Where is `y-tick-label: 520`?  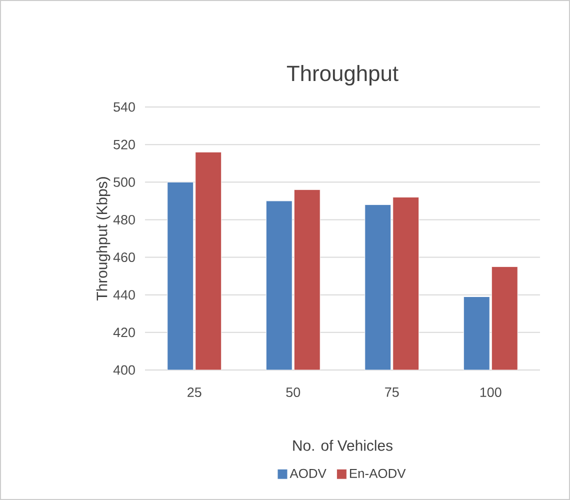 y-tick-label: 520 is located at coordinates (124, 145).